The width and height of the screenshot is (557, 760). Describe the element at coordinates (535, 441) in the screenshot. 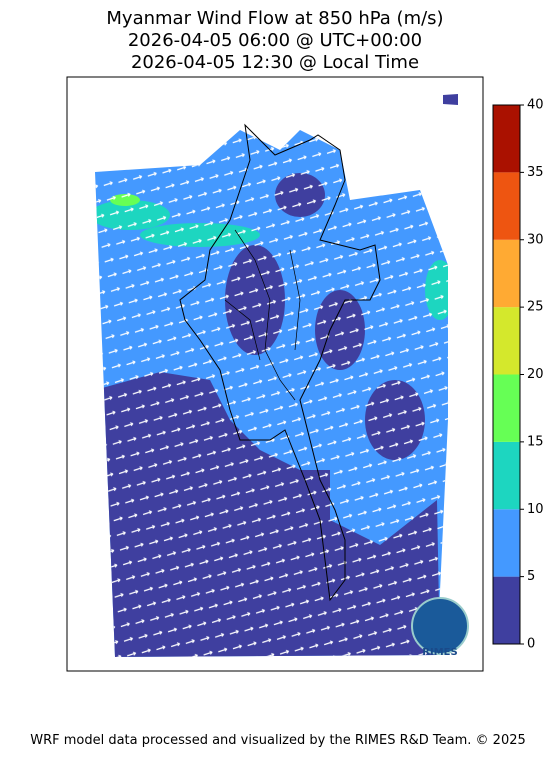

I see `colorbar-tick-label: 15` at that location.